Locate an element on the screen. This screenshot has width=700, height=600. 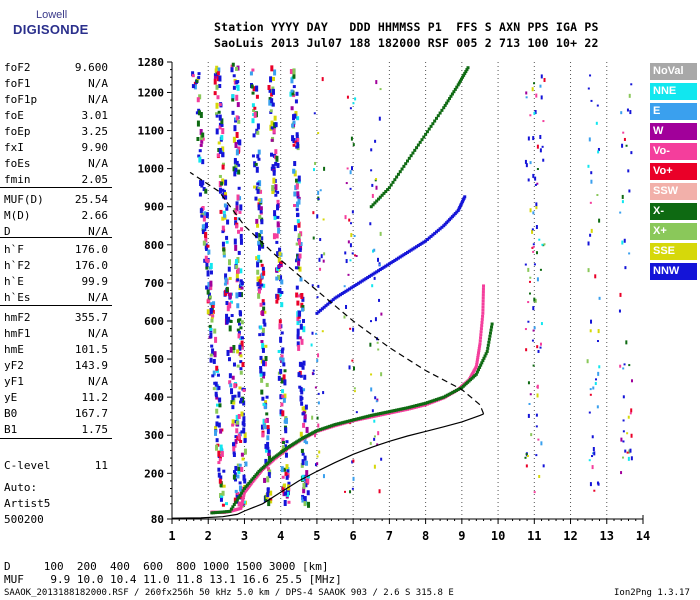
legend-item-x-: X- is located at coordinates (673, 211).